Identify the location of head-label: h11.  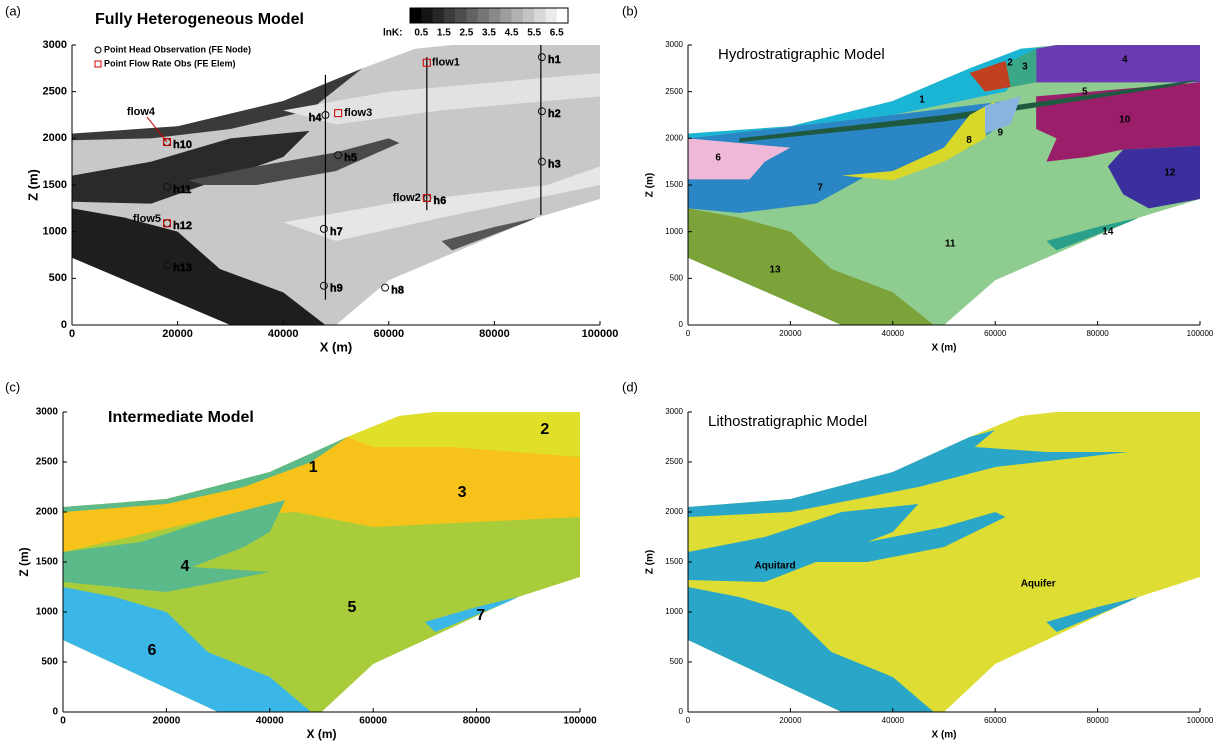
(182, 190).